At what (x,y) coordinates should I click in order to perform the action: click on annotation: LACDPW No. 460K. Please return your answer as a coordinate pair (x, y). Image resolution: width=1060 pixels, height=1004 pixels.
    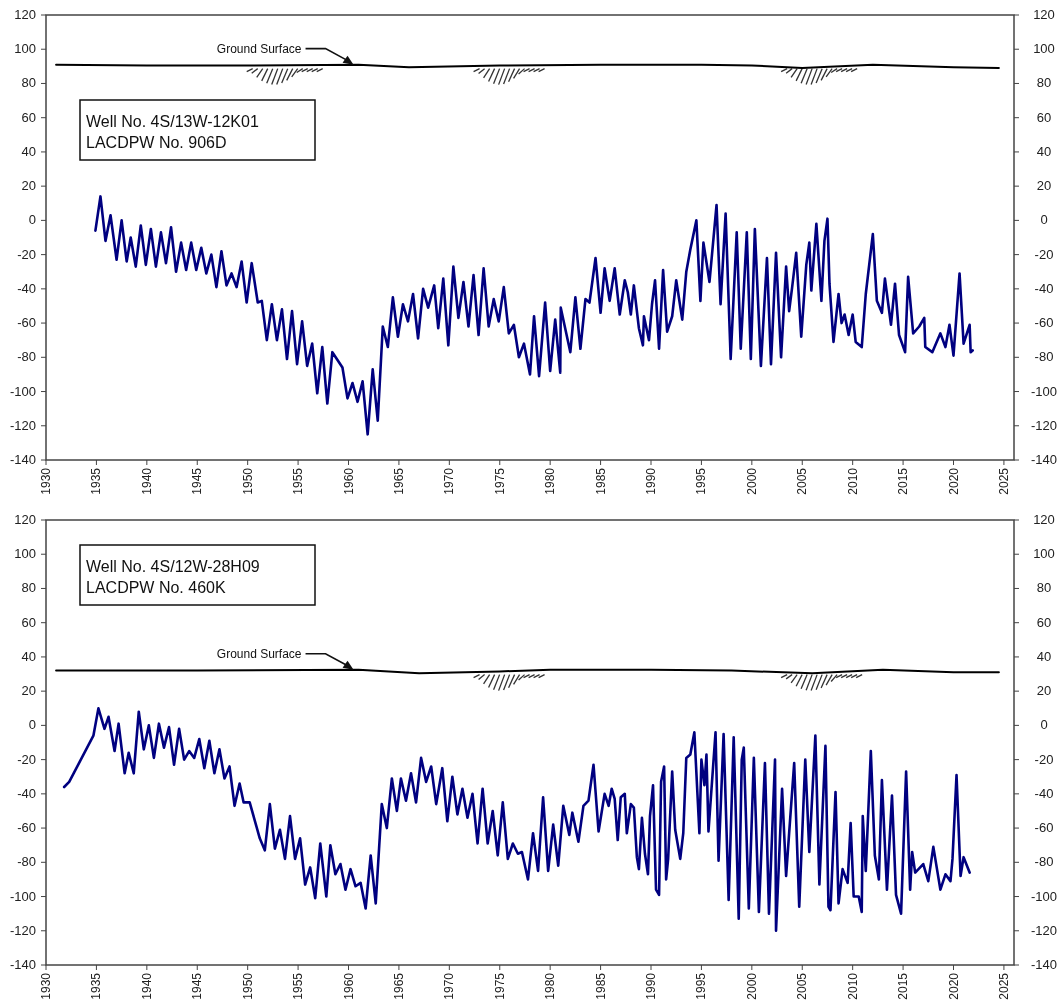
    Looking at the image, I should click on (156, 587).